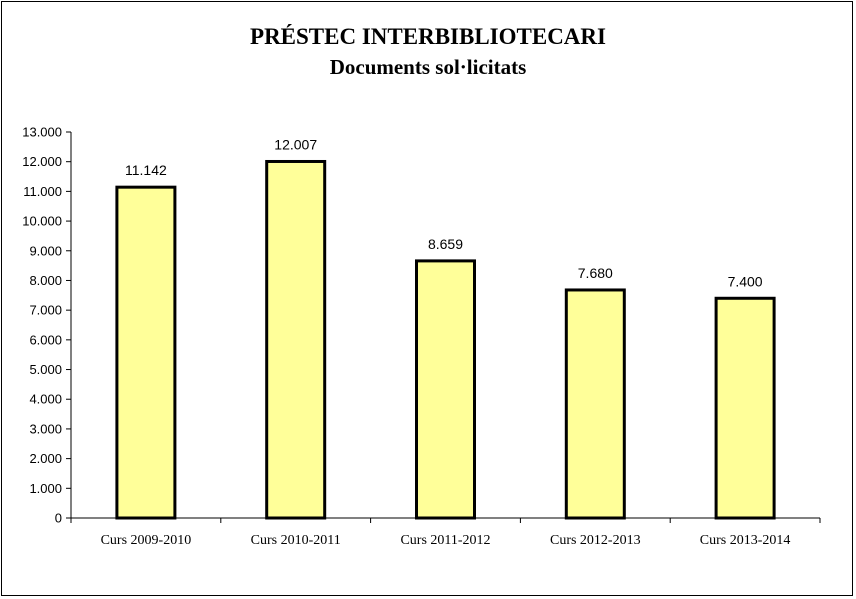 This screenshot has height=599, width=856. What do you see at coordinates (45, 369) in the screenshot?
I see `y-tick-label: 5.000` at bounding box center [45, 369].